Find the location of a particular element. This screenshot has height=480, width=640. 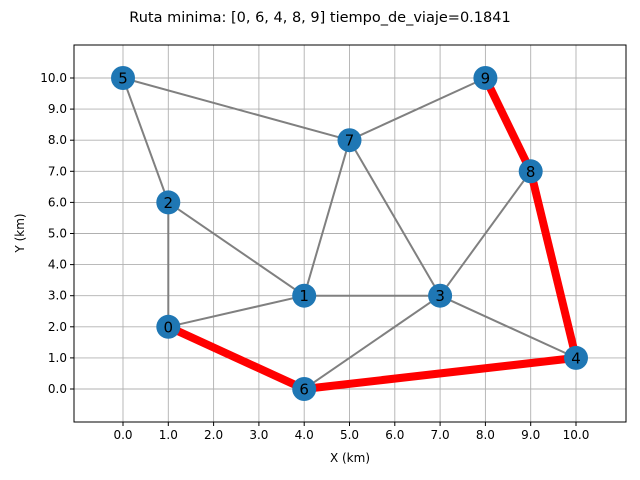

node-label-3: 3 is located at coordinates (440, 296).